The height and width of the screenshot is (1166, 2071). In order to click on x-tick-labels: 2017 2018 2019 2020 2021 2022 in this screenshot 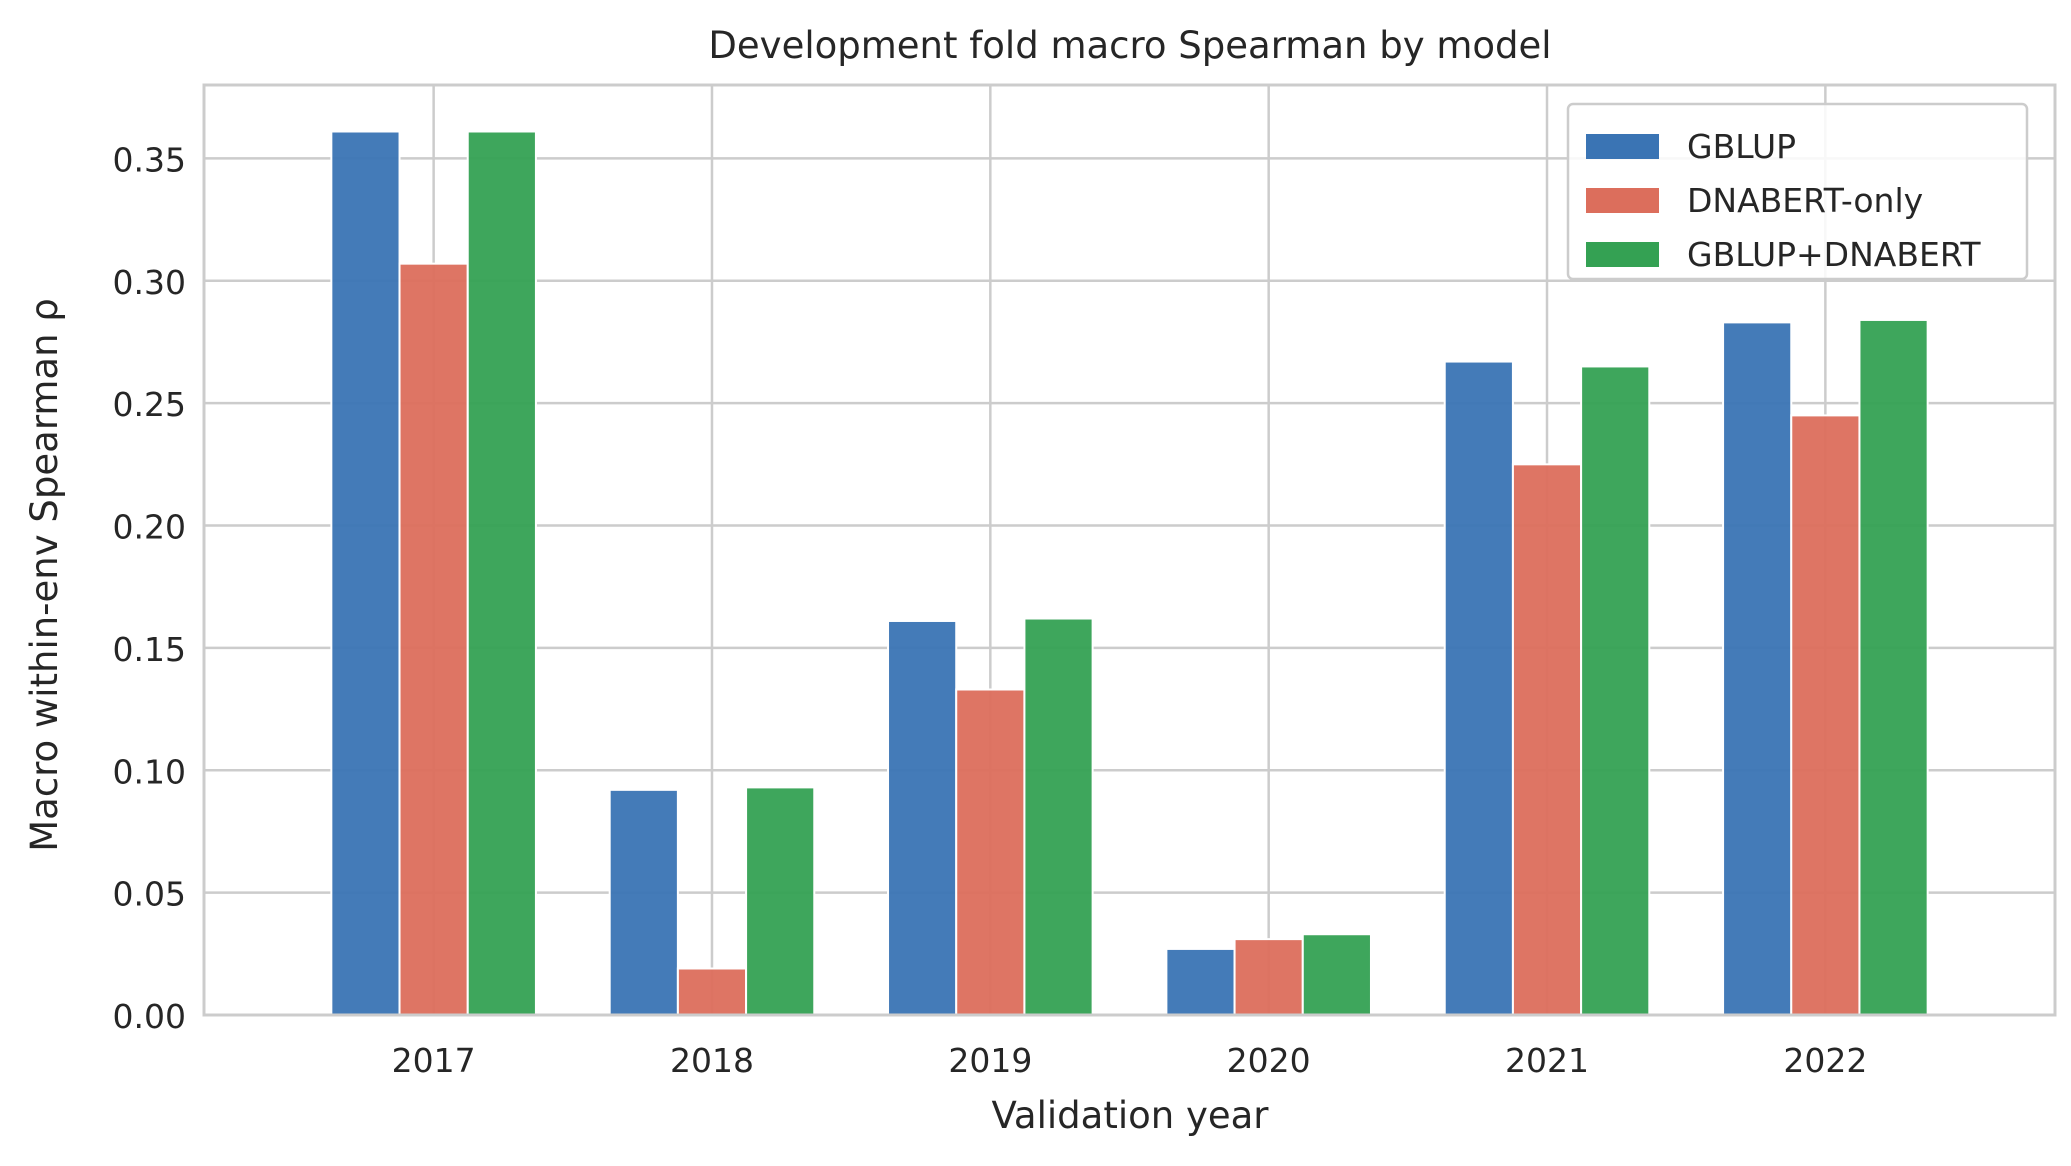, I will do `click(1130, 1060)`.